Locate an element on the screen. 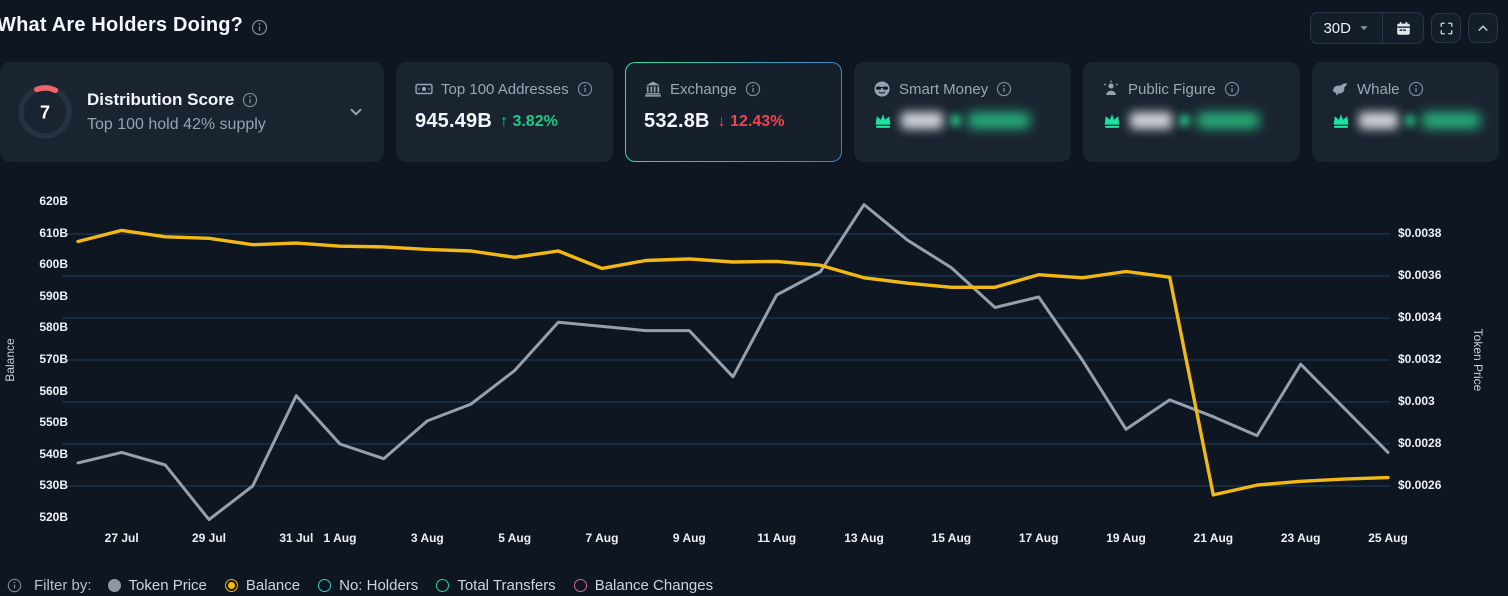 Image resolution: width=1508 pixels, height=596 pixels. header-controls: 30D is located at coordinates (1404, 28).